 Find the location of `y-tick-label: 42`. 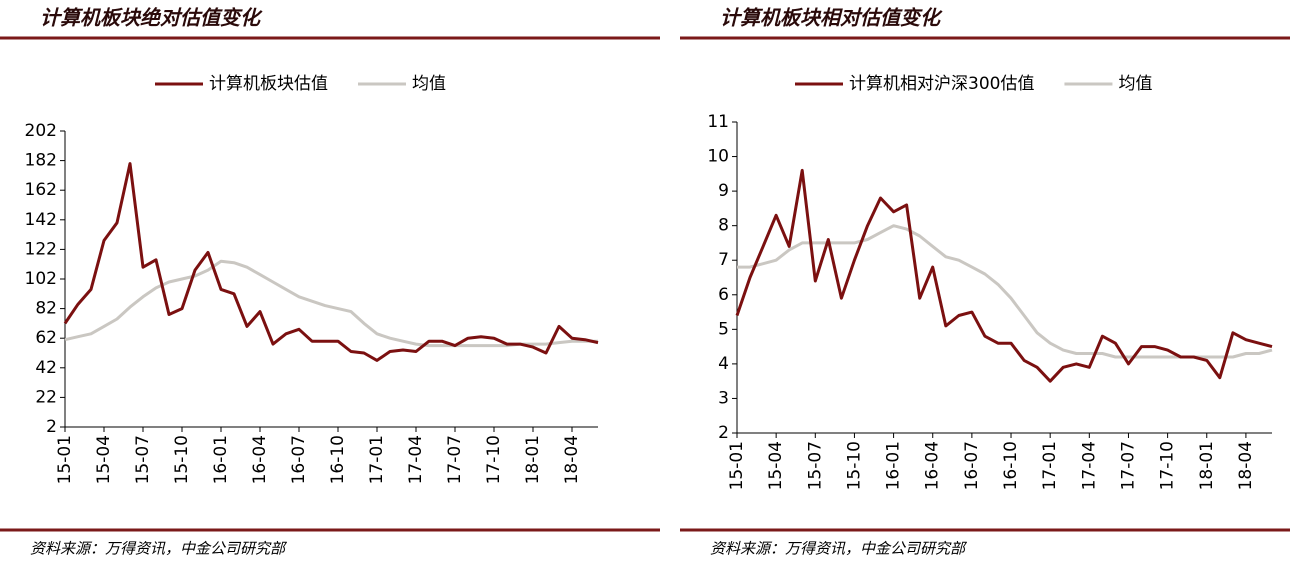

y-tick-label: 42 is located at coordinates (46, 368).